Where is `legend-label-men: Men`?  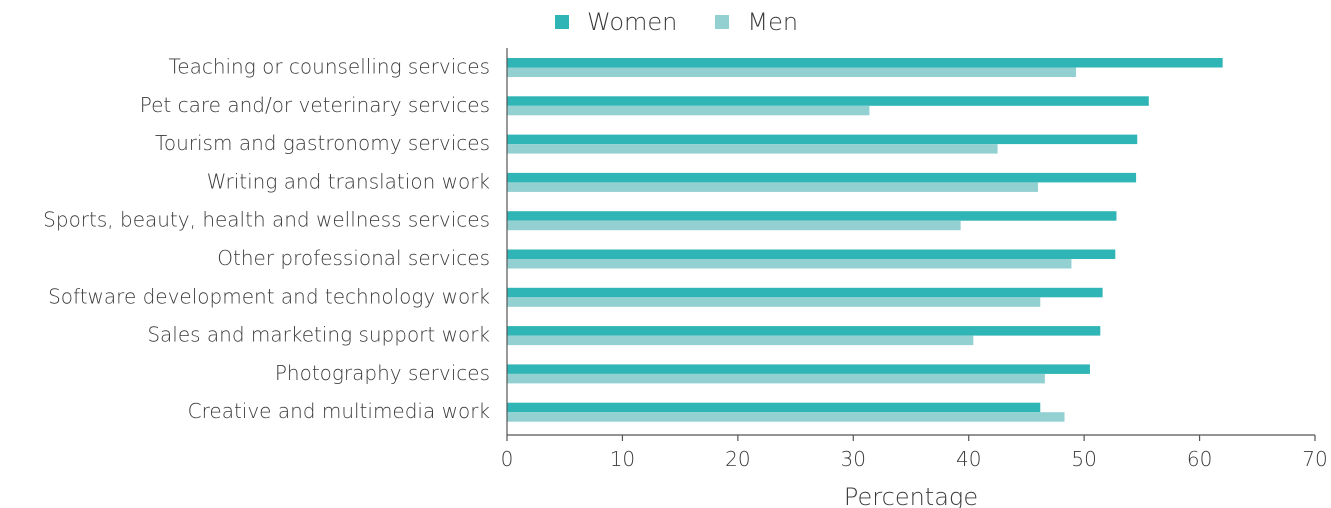 legend-label-men: Men is located at coordinates (773, 22).